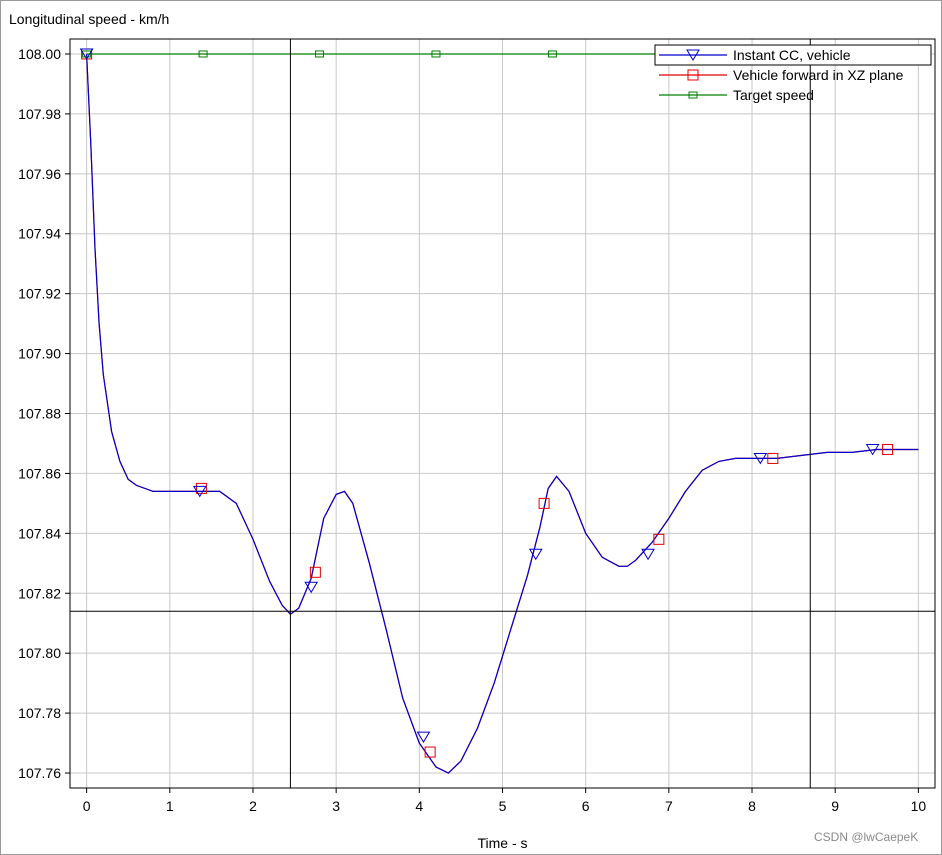  Describe the element at coordinates (39, 473) in the screenshot. I see `y-tick-label: 107.86` at that location.